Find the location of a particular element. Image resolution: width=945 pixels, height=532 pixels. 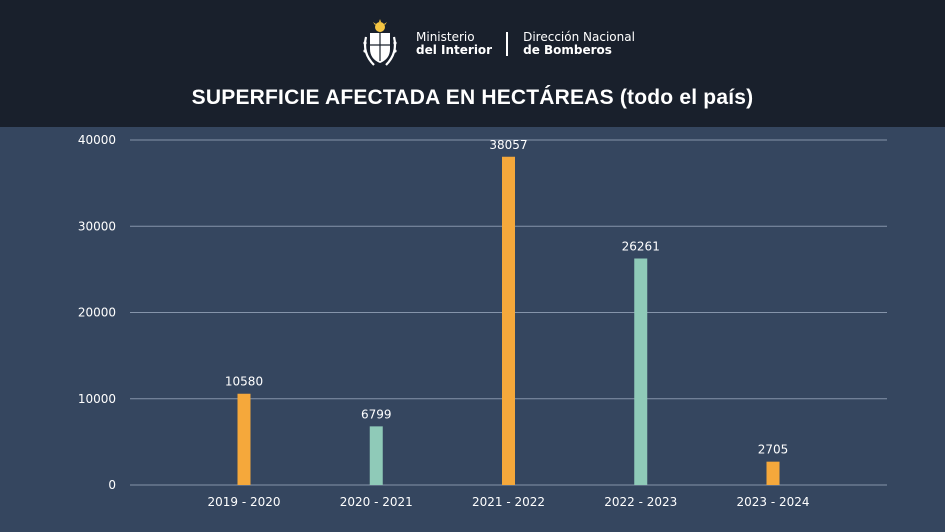

ministry-line1: Ministerio is located at coordinates (445, 37).